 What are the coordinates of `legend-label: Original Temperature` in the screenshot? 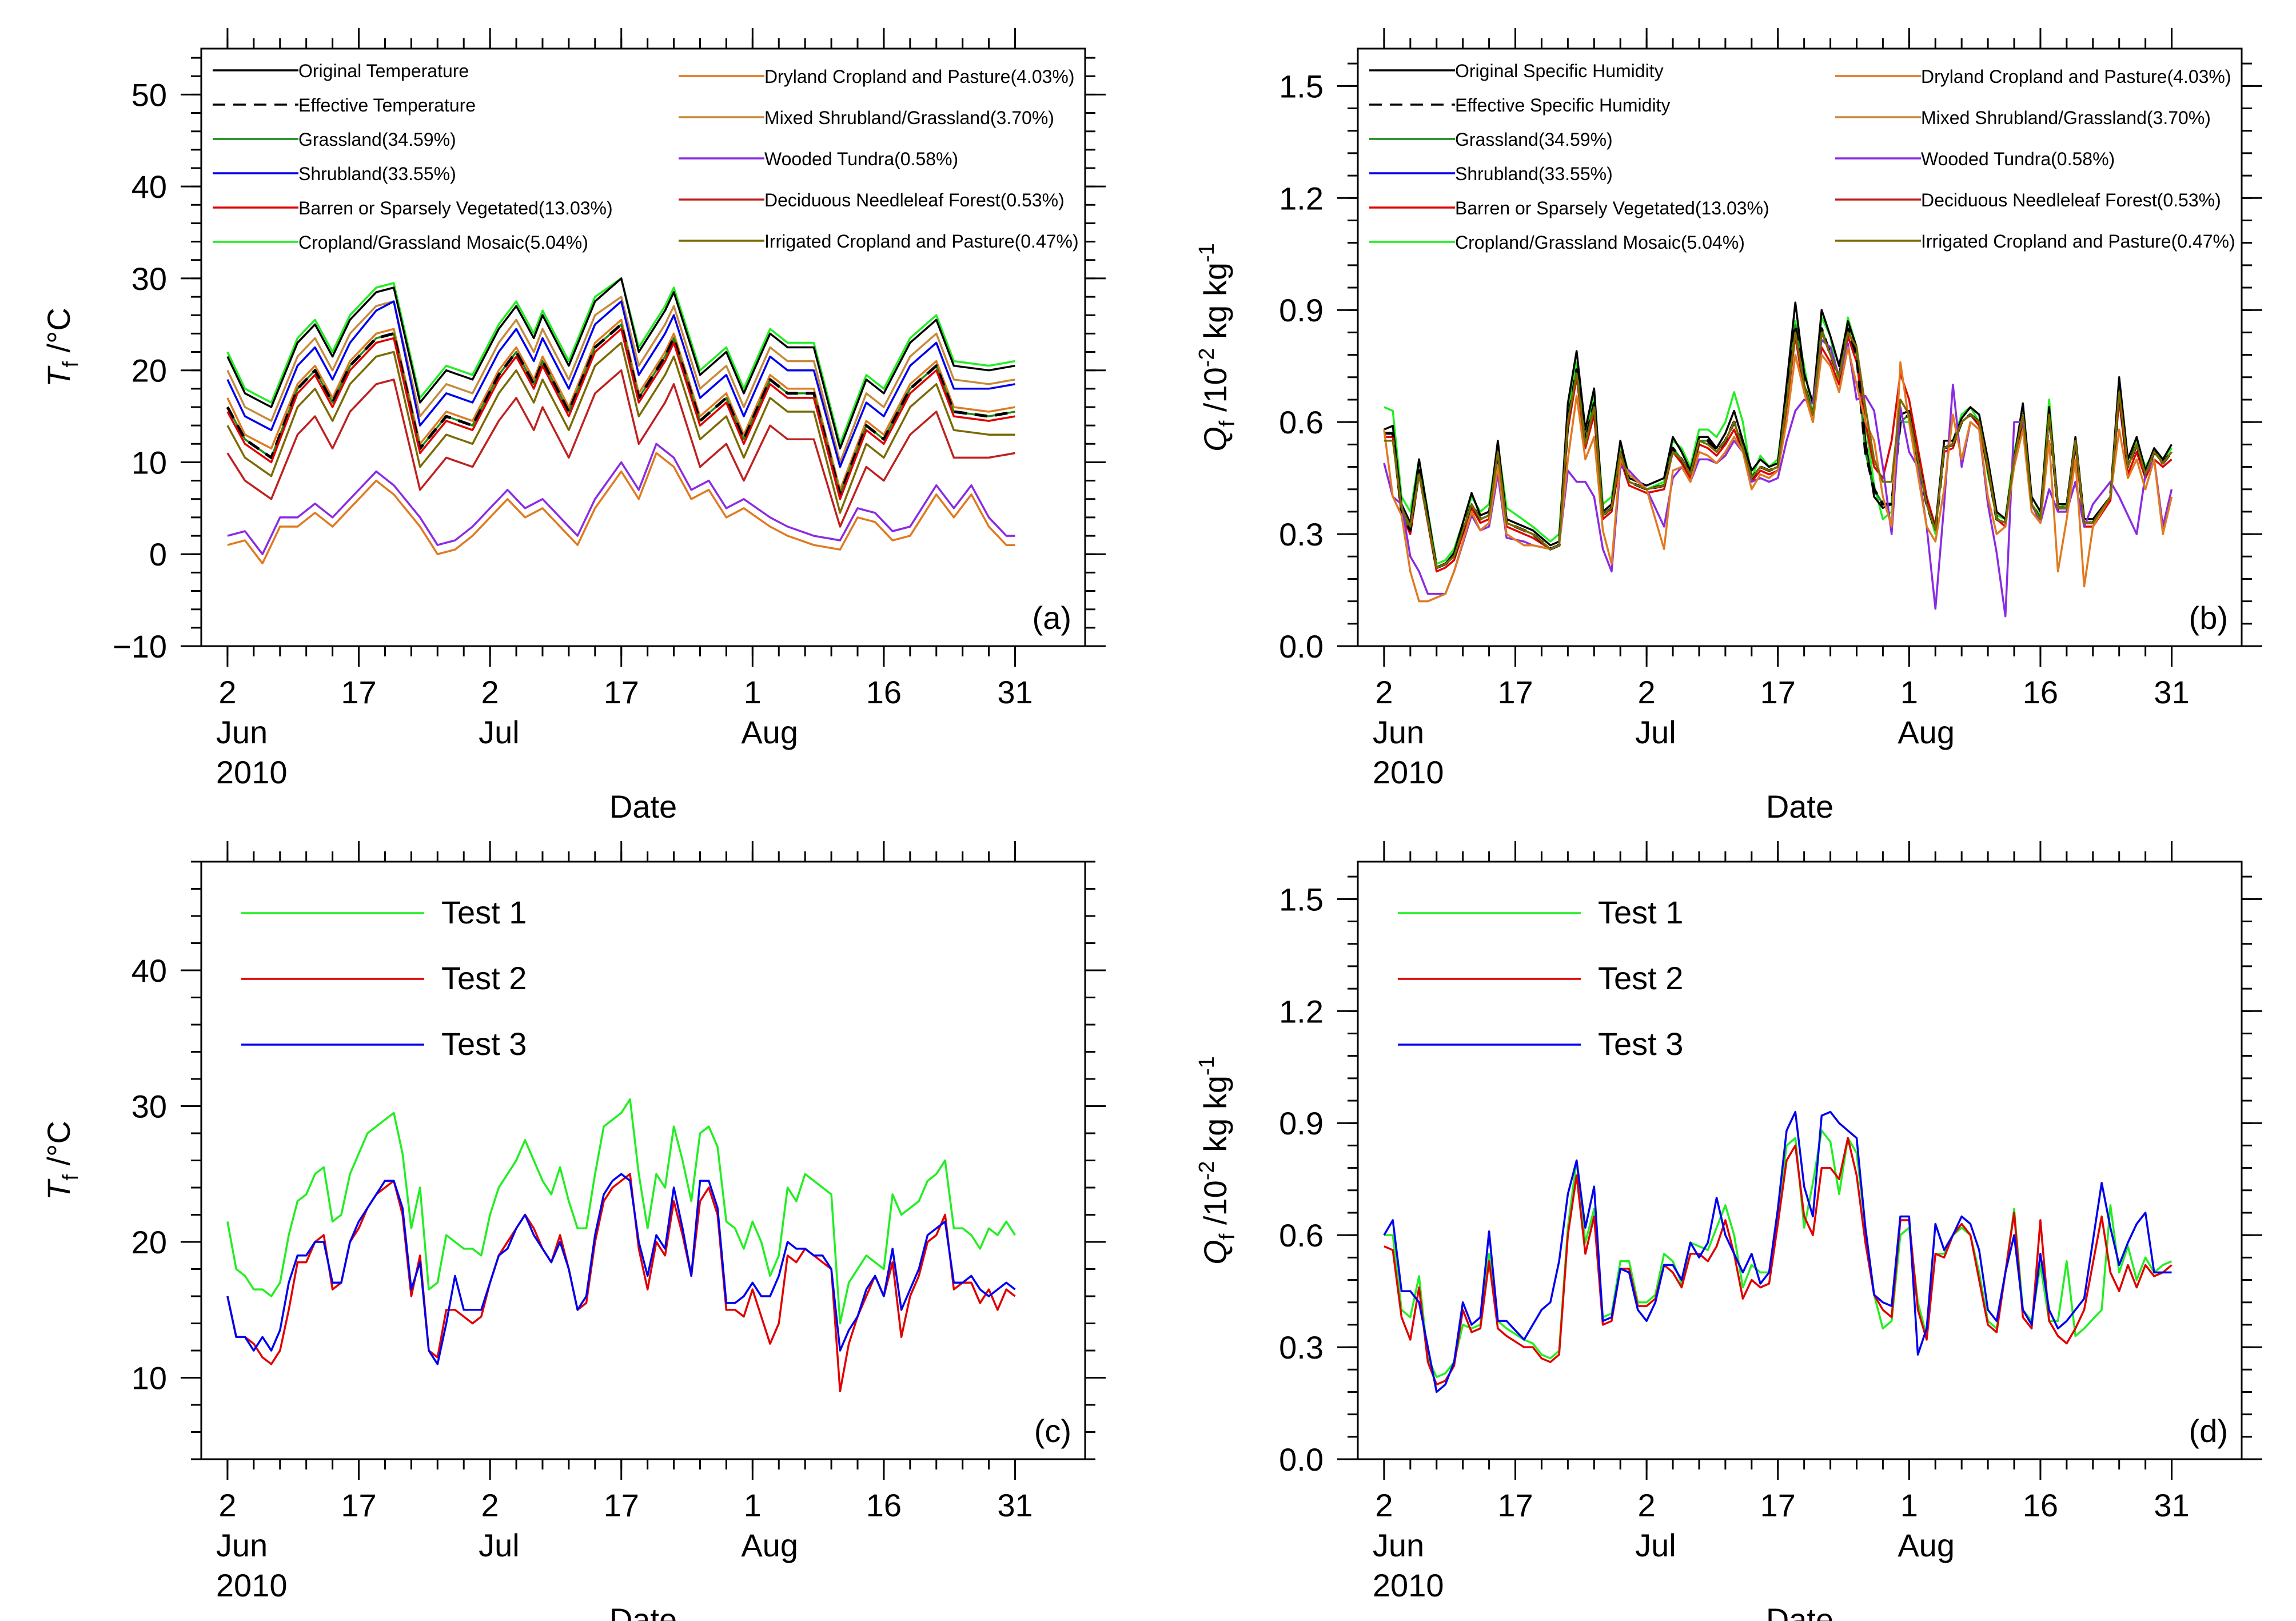 It's located at (384, 71).